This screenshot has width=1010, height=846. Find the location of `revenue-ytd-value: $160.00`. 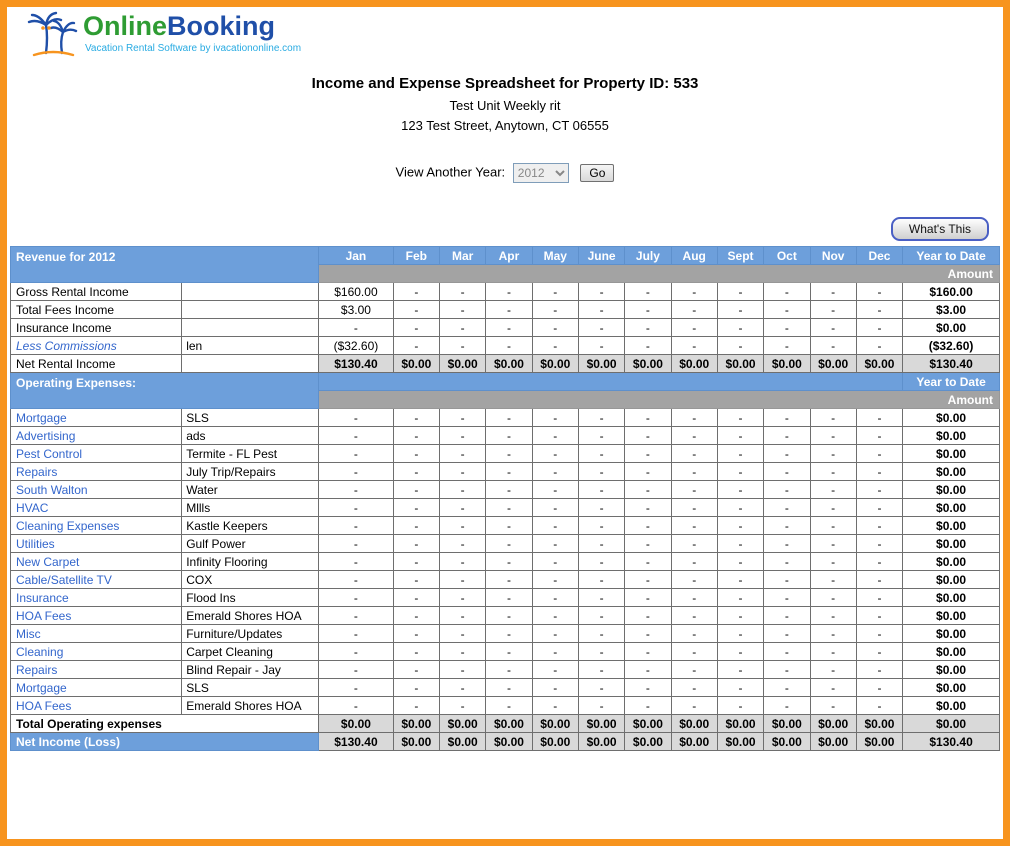

revenue-ytd-value: $160.00 is located at coordinates (951, 291).